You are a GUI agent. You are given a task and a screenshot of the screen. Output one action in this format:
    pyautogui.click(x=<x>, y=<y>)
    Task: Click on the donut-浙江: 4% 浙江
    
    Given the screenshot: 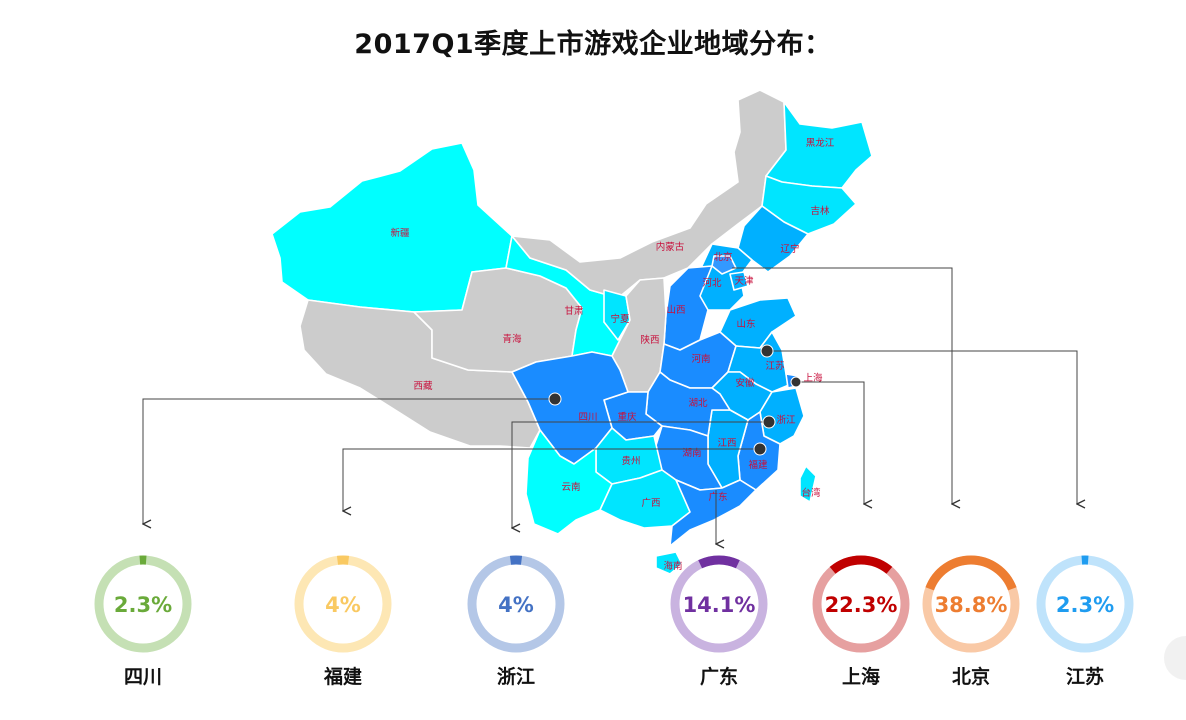 What is the action you would take?
    pyautogui.click(x=516, y=621)
    